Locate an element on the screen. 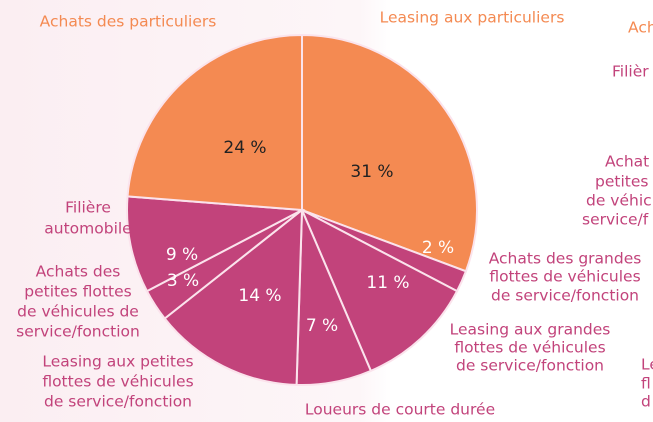  cropped-label: service/f is located at coordinates (615, 220).